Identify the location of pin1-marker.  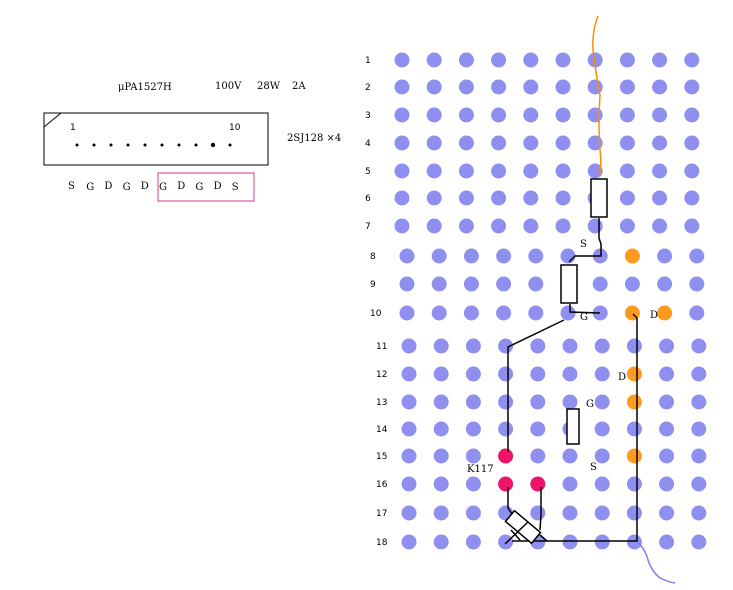
(52, 120).